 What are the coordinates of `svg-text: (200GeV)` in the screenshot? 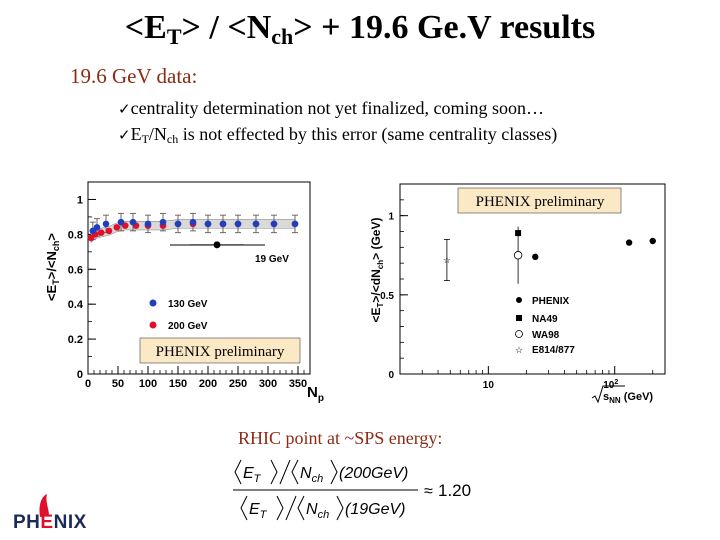 It's located at (373, 473).